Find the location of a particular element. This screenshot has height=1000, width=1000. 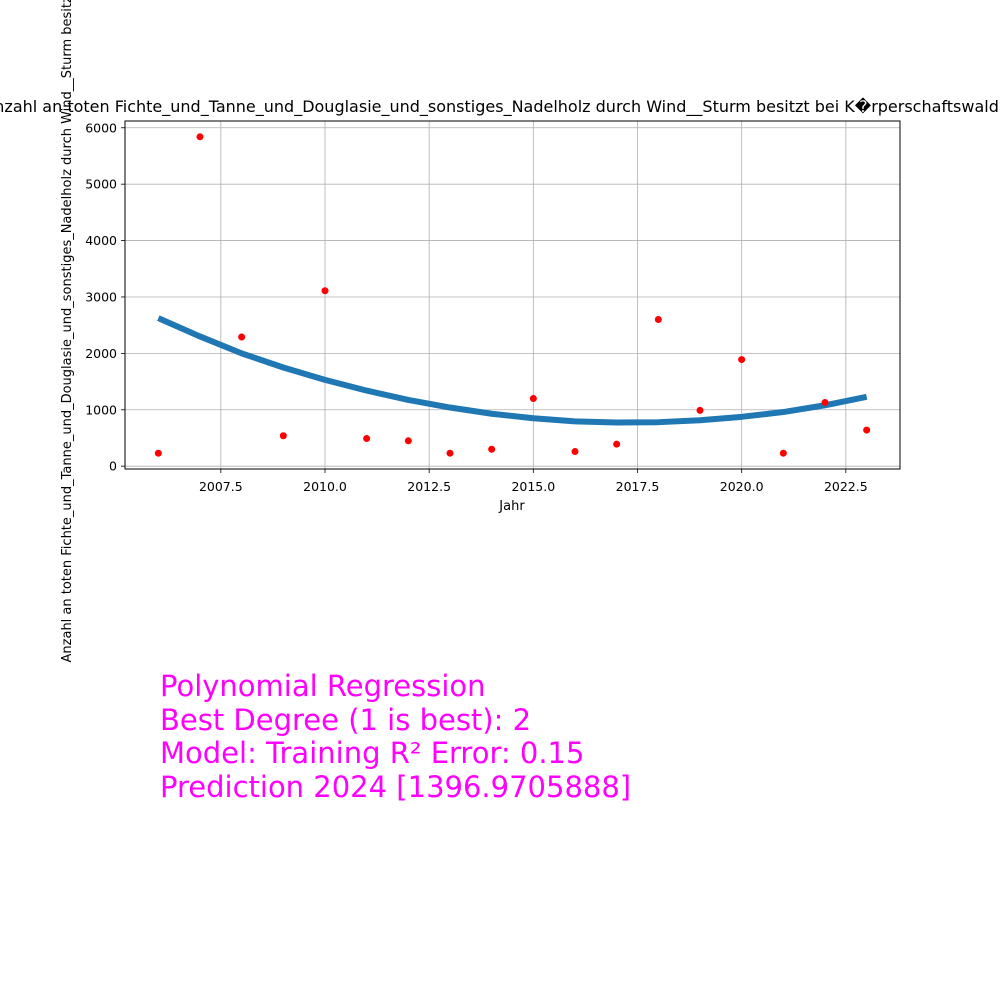

y-tick-label: 6000 is located at coordinates (101, 127).